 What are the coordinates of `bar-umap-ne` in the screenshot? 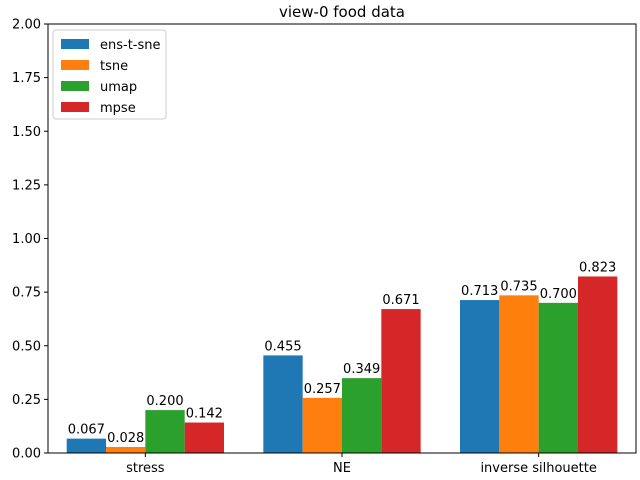 It's located at (362, 415).